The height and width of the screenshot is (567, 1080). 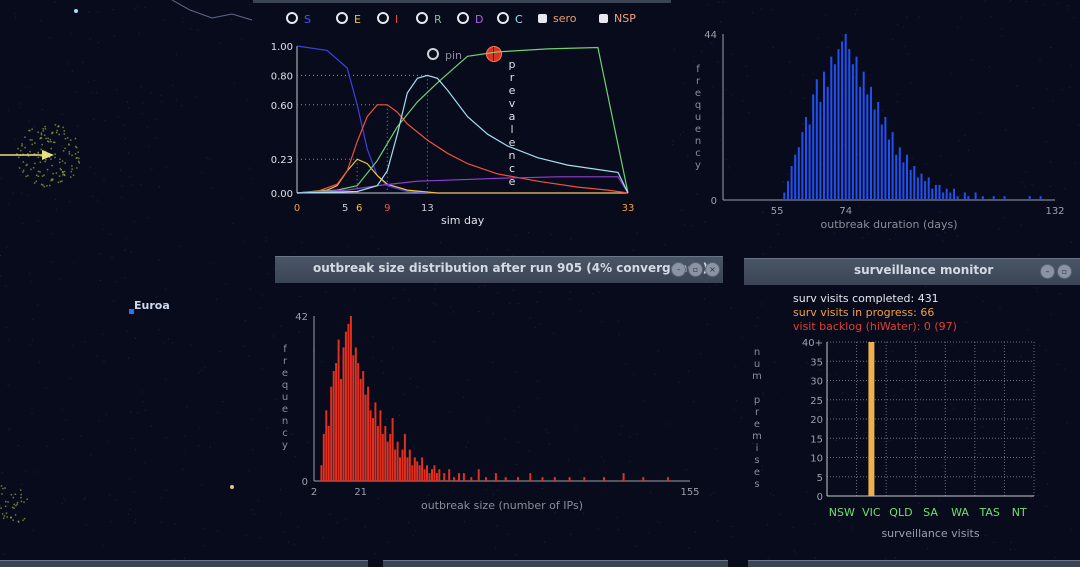 What do you see at coordinates (297, 208) in the screenshot?
I see `x-tick-label: 0` at bounding box center [297, 208].